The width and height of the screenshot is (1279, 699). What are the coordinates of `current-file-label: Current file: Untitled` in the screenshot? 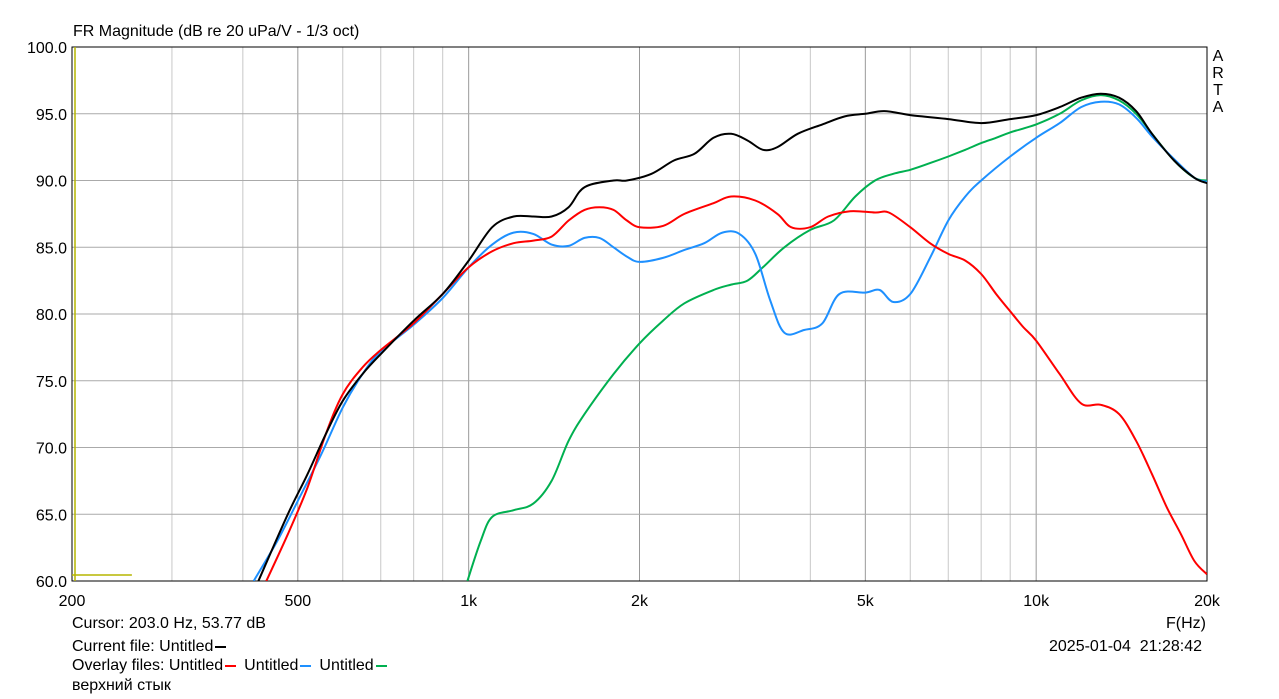 It's located at (143, 646).